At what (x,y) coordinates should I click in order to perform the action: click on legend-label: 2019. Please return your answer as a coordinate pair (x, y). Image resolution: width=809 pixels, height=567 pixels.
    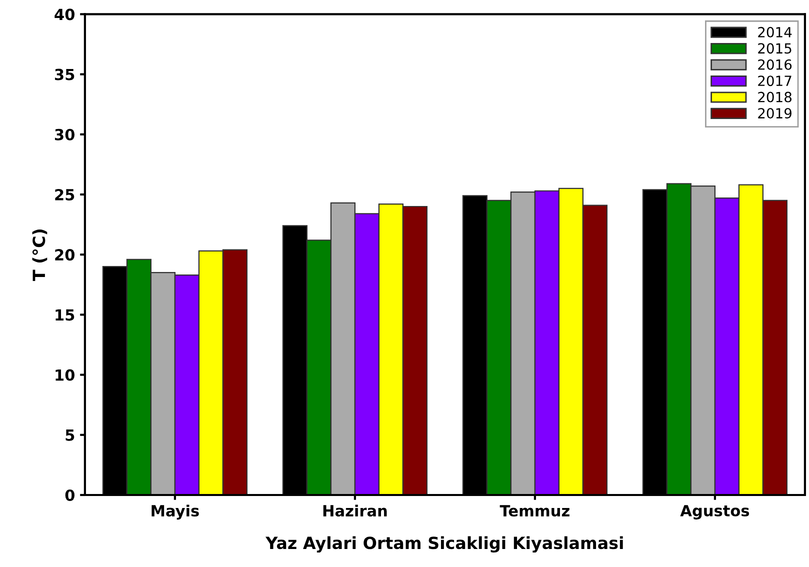
    Looking at the image, I should click on (775, 113).